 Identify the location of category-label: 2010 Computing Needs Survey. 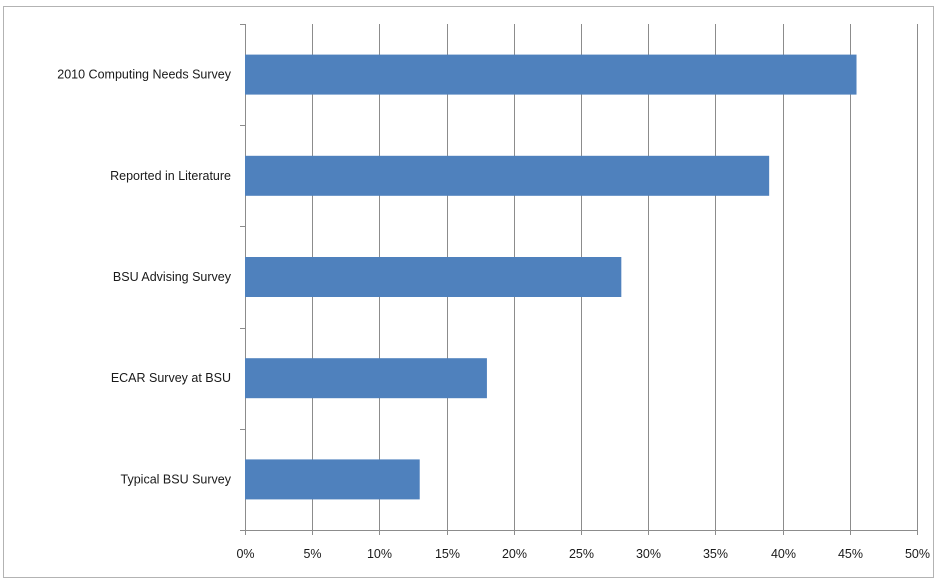
(144, 75).